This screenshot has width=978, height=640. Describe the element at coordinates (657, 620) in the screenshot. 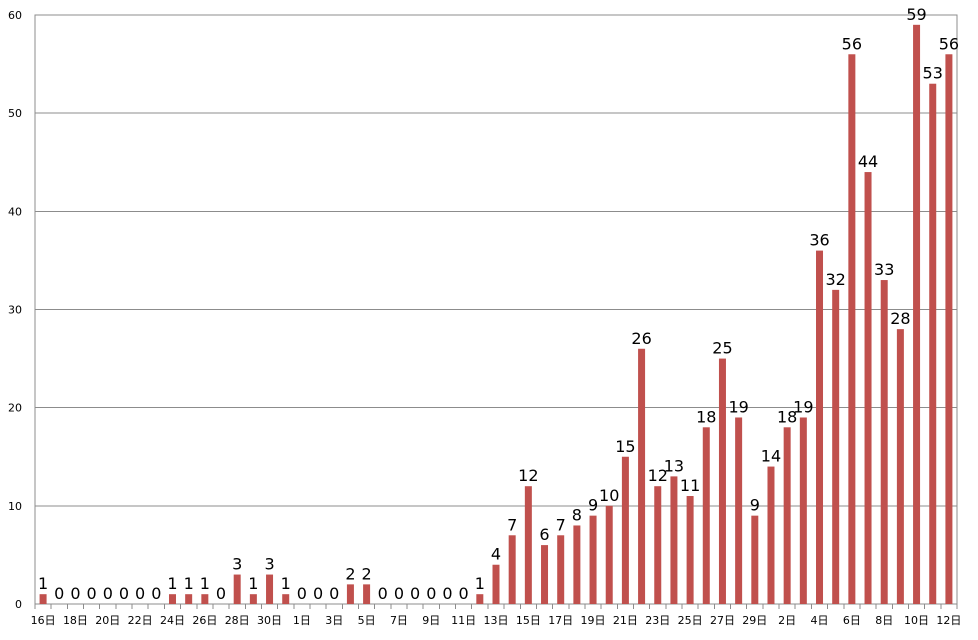

I see `x-tick-label: 23日` at that location.